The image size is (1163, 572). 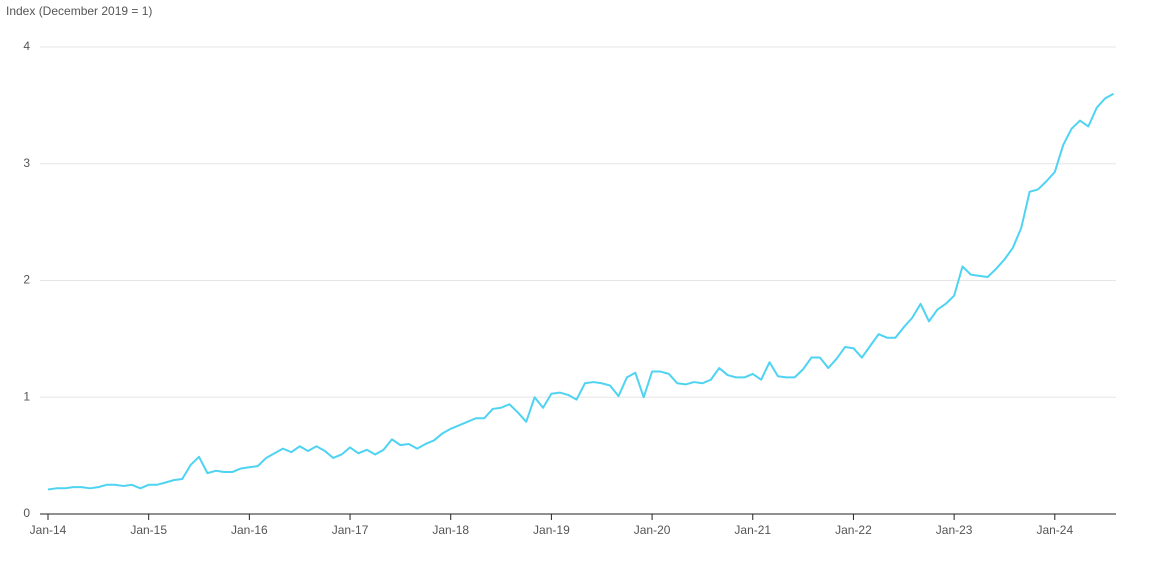 I want to click on x-tick-label: Jan-18, so click(x=450, y=530).